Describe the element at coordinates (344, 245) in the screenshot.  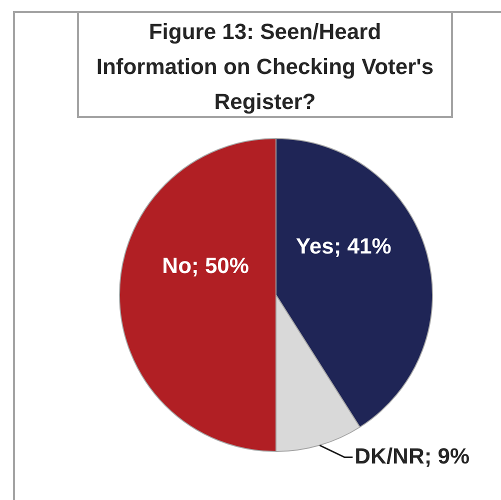
I see `slice-label: Yes; 41%` at that location.